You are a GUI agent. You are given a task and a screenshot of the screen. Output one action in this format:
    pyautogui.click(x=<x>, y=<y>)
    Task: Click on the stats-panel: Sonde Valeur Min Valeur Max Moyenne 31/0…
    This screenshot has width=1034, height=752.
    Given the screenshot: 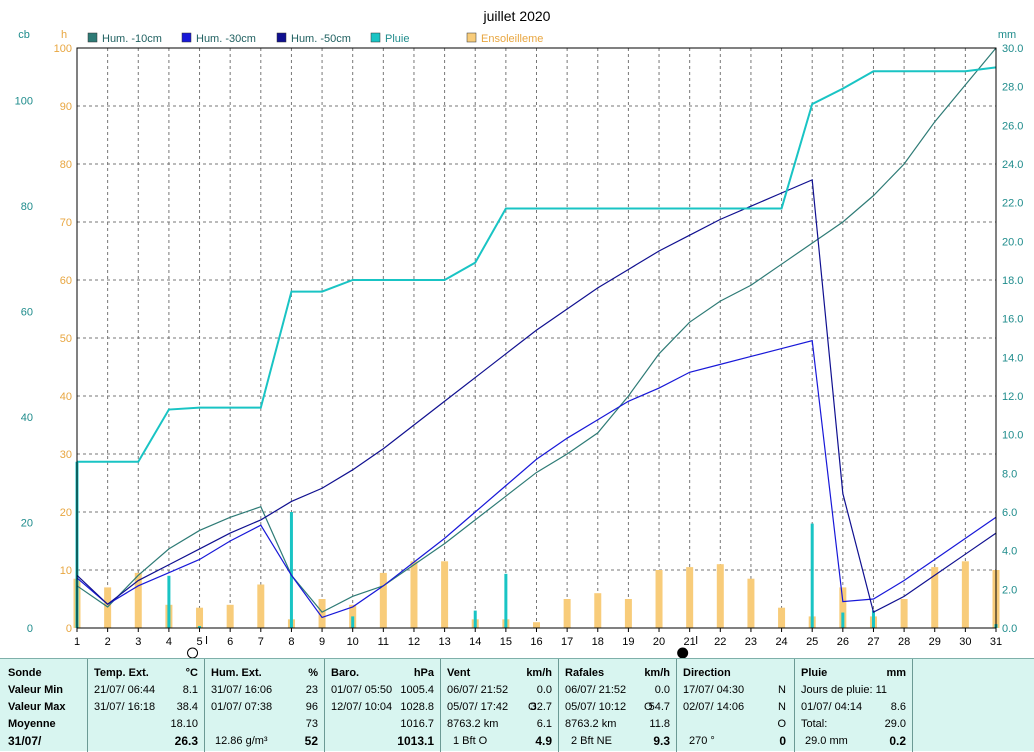 What is the action you would take?
    pyautogui.click(x=517, y=705)
    